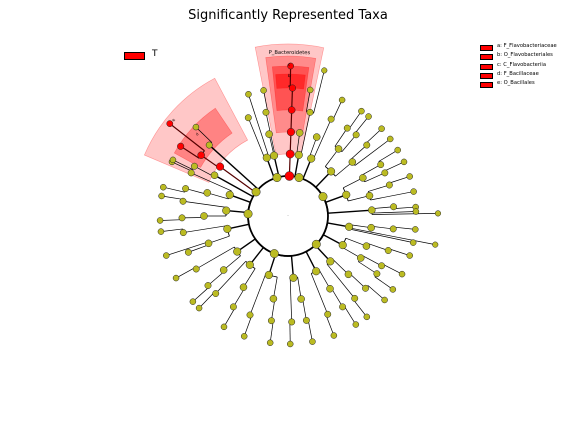  I want to click on clade-legend-text: b: O_Flavobacteriales, so click(525, 55).